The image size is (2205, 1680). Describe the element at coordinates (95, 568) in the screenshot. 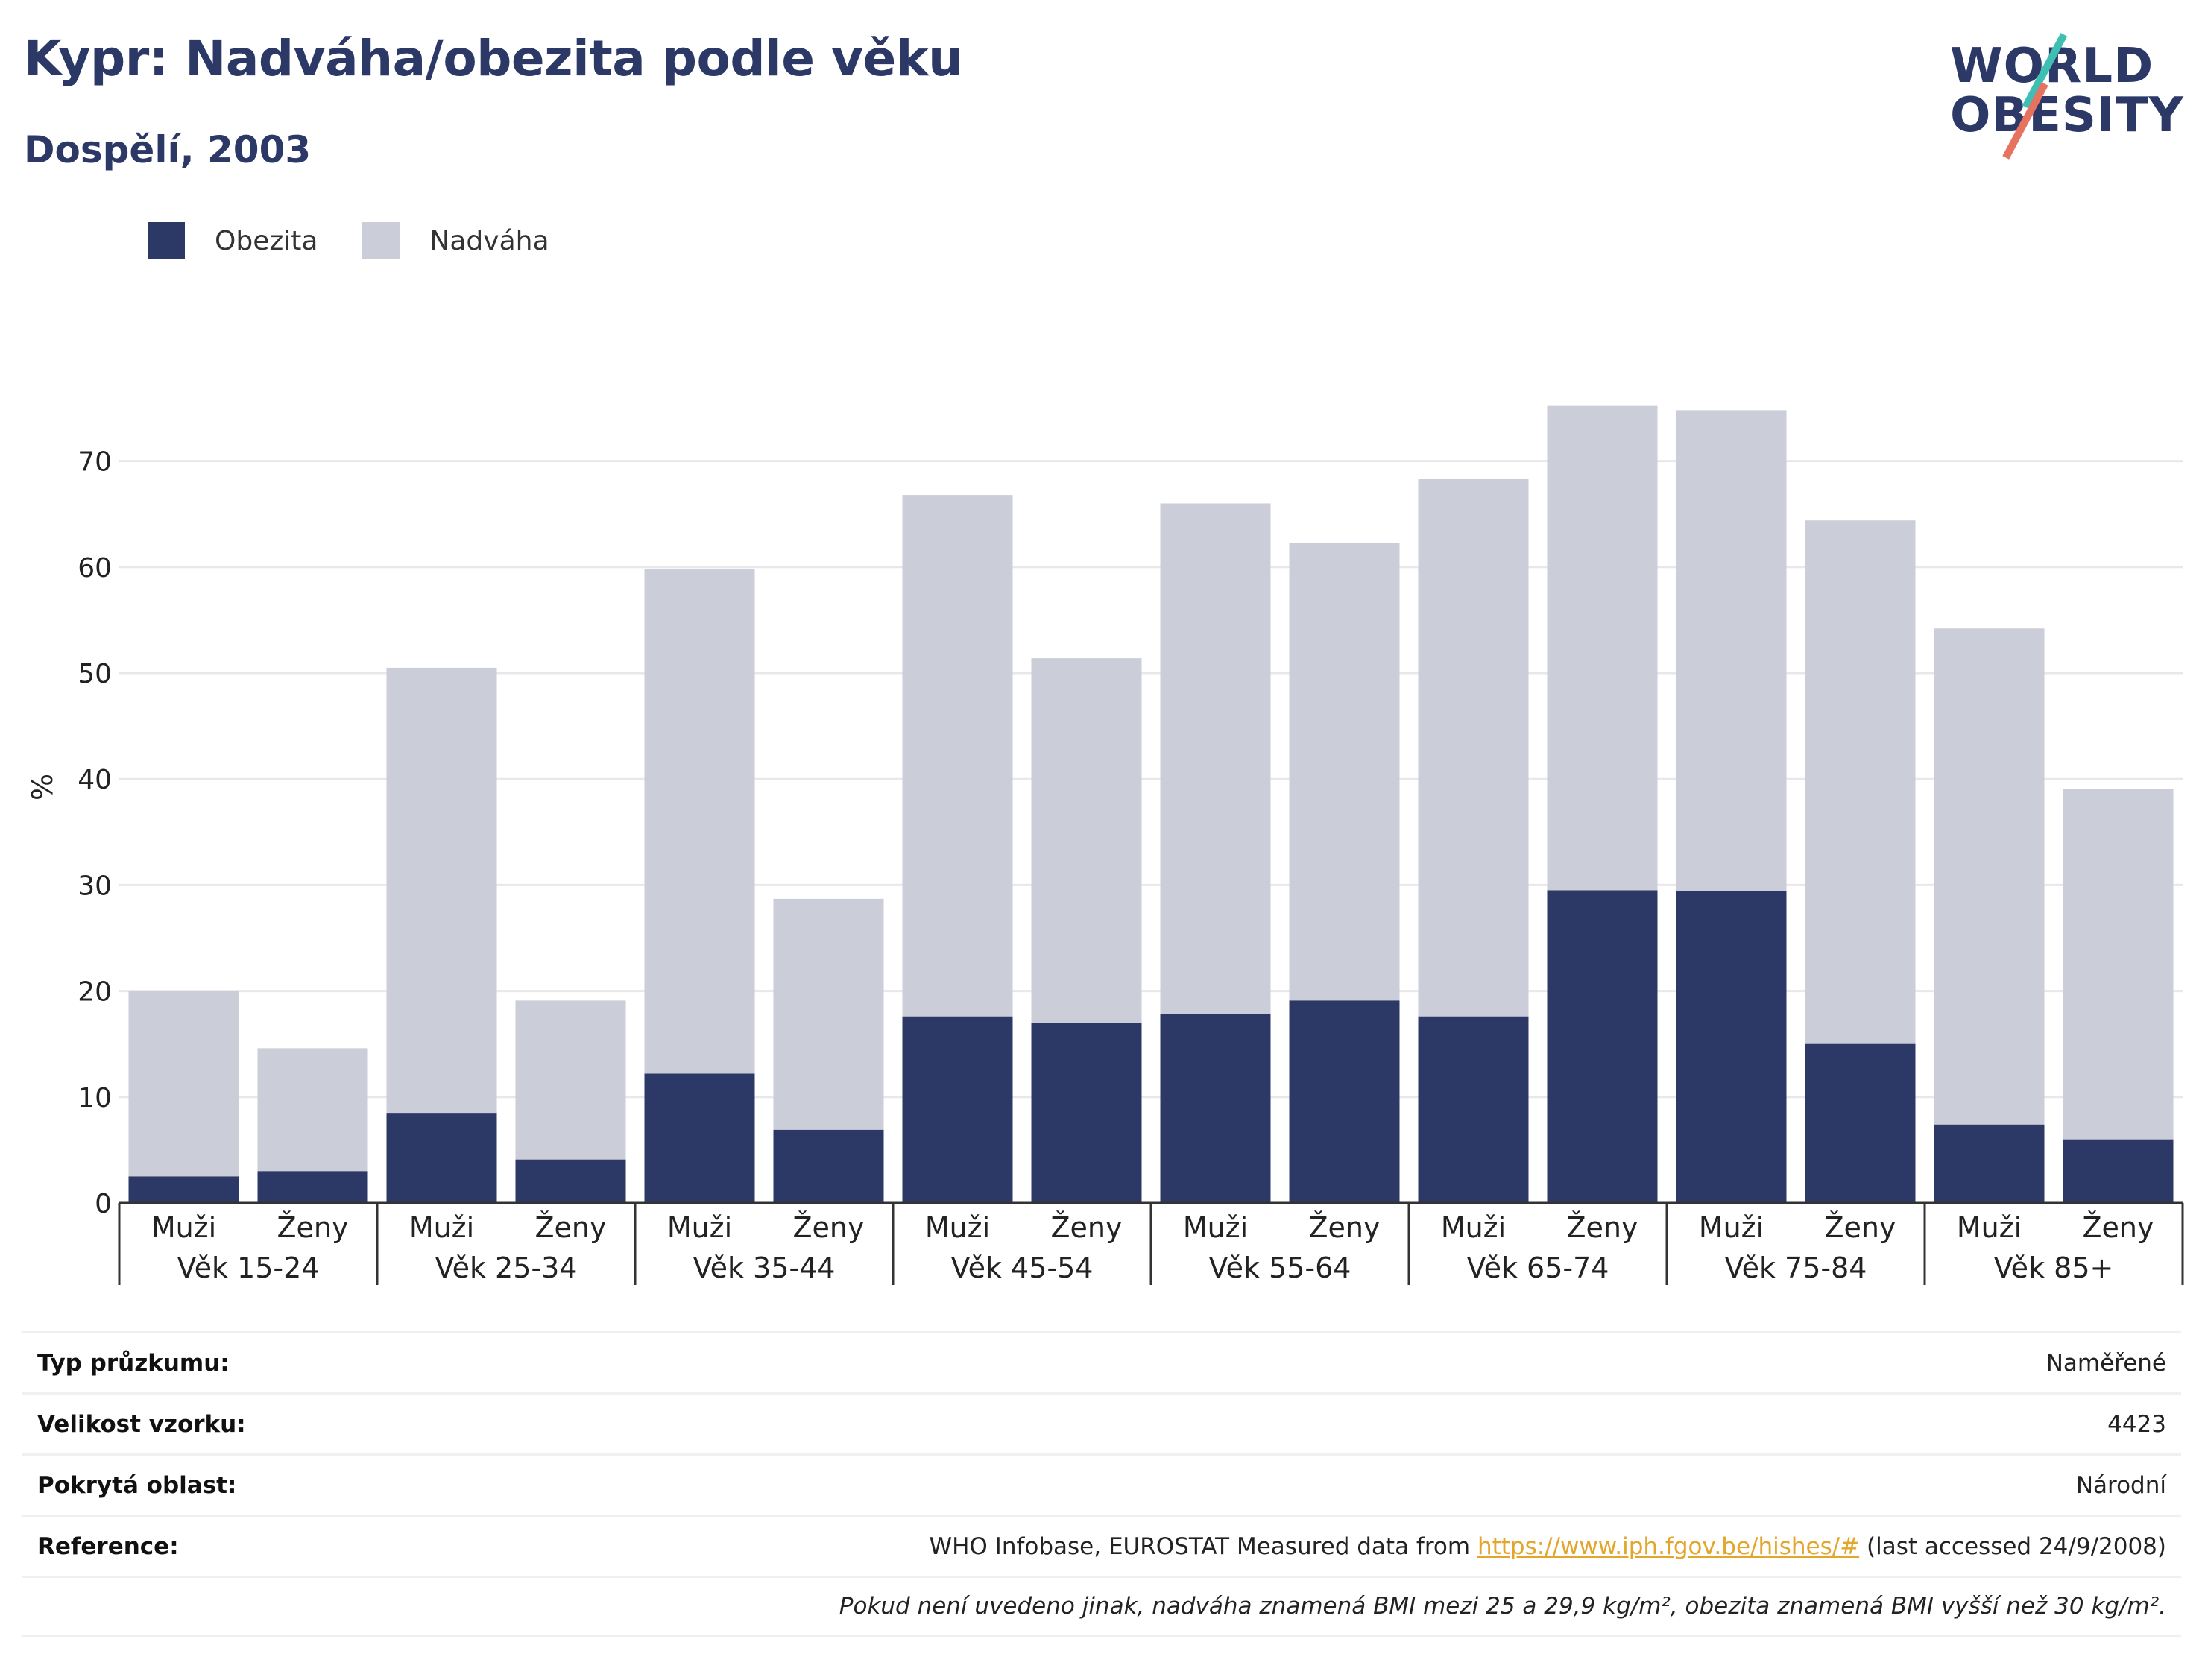

I see `y-tick-label: 60` at that location.